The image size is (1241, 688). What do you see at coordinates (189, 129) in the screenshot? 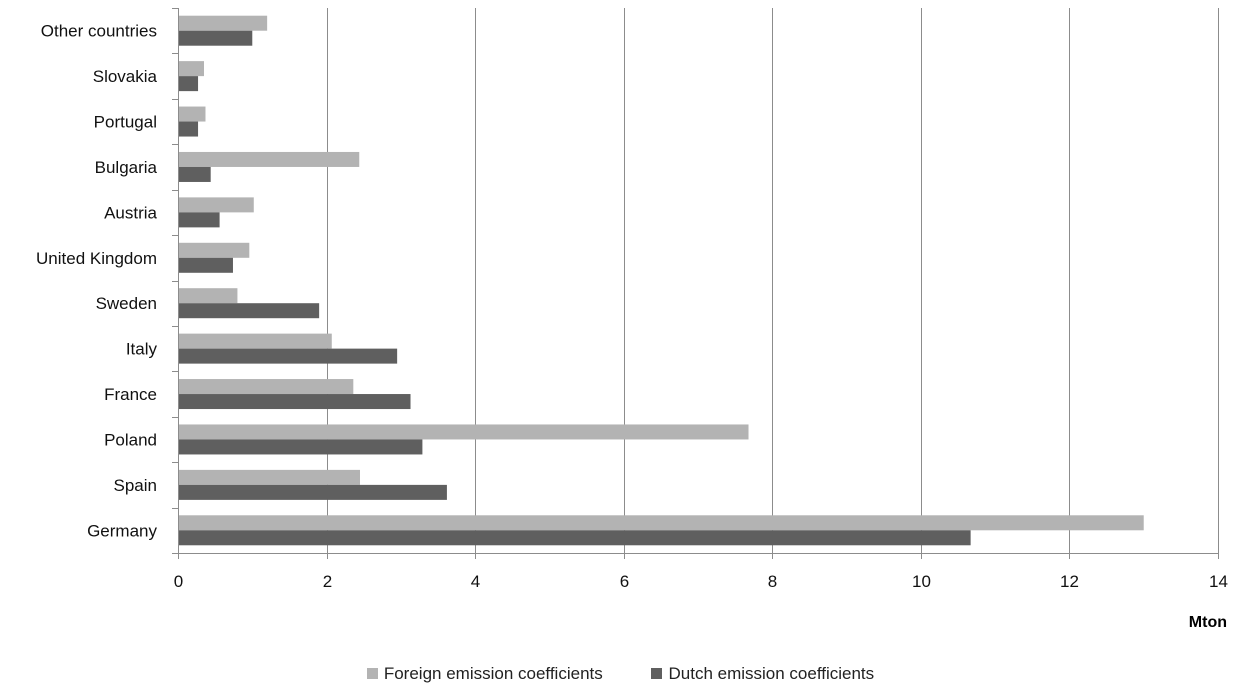
I see `bar-dutch-portugal` at bounding box center [189, 129].